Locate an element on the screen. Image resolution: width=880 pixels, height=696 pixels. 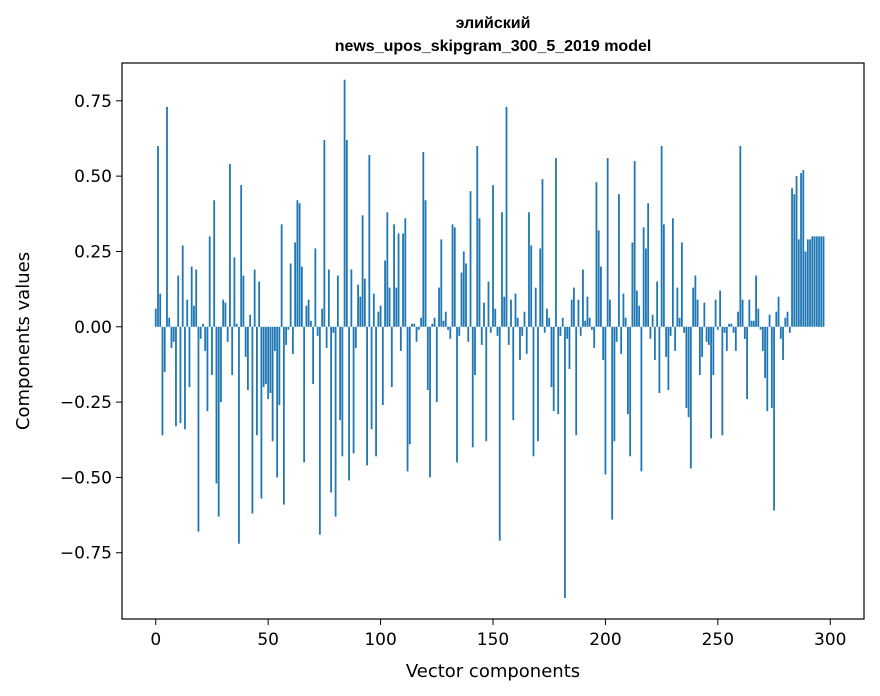
x-tick-label: 100 is located at coordinates (380, 640).